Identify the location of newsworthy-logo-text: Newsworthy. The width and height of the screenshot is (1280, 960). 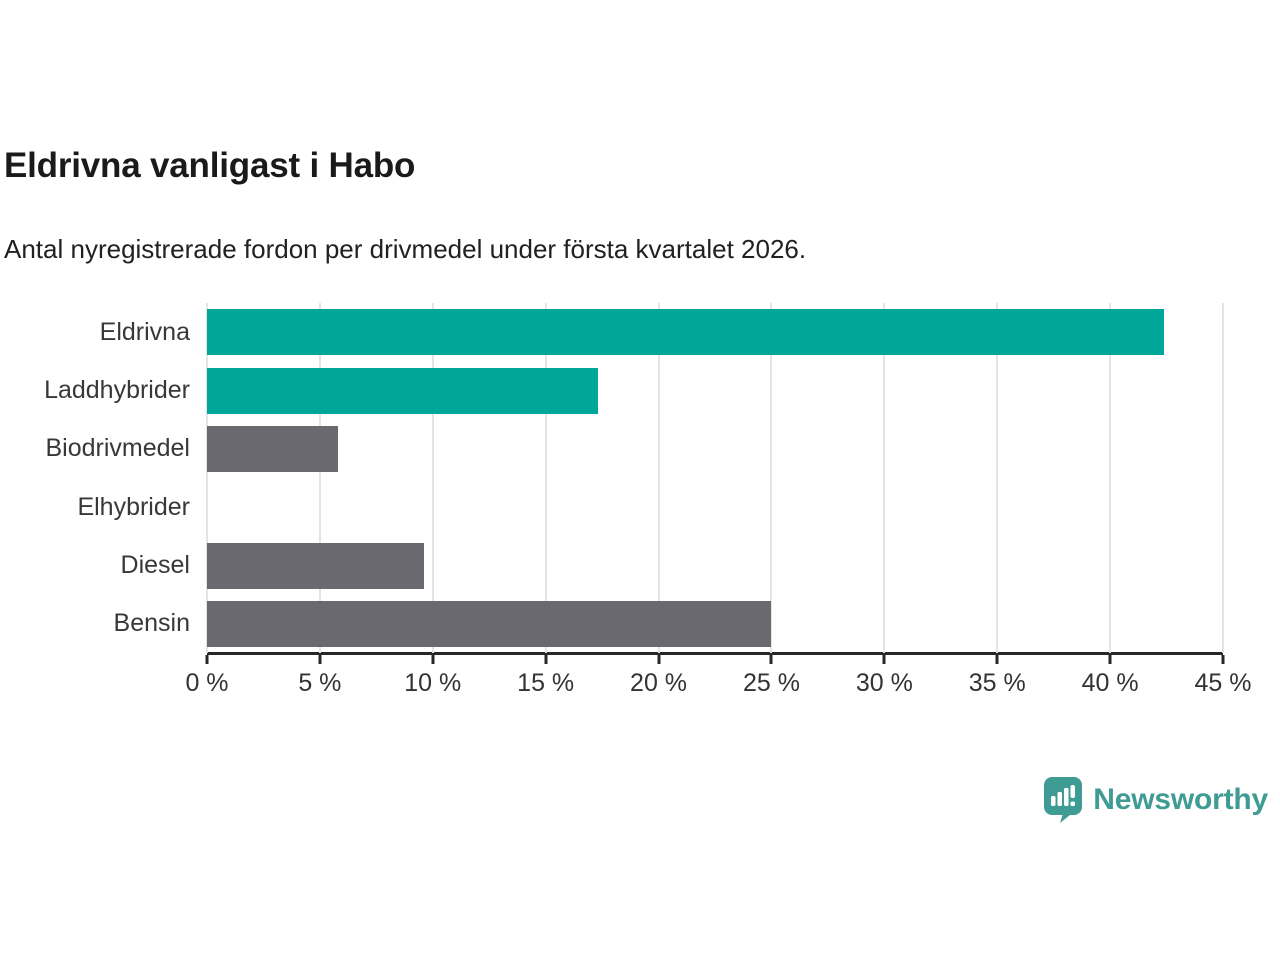
(1180, 799).